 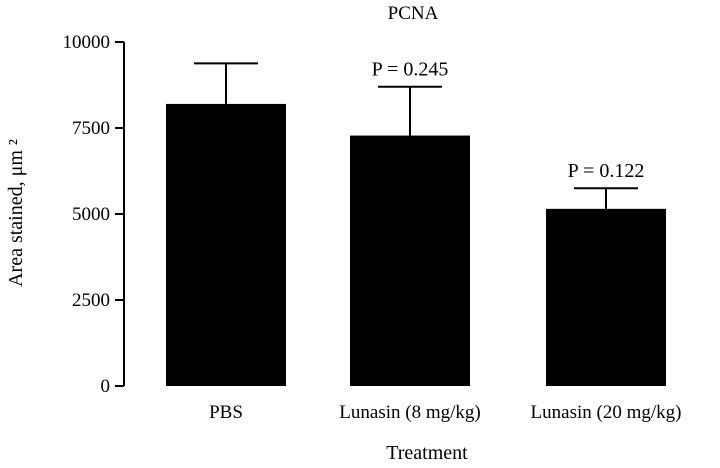 I want to click on annotation-group: P = 0.245 P = 0.122, so click(x=508, y=120).